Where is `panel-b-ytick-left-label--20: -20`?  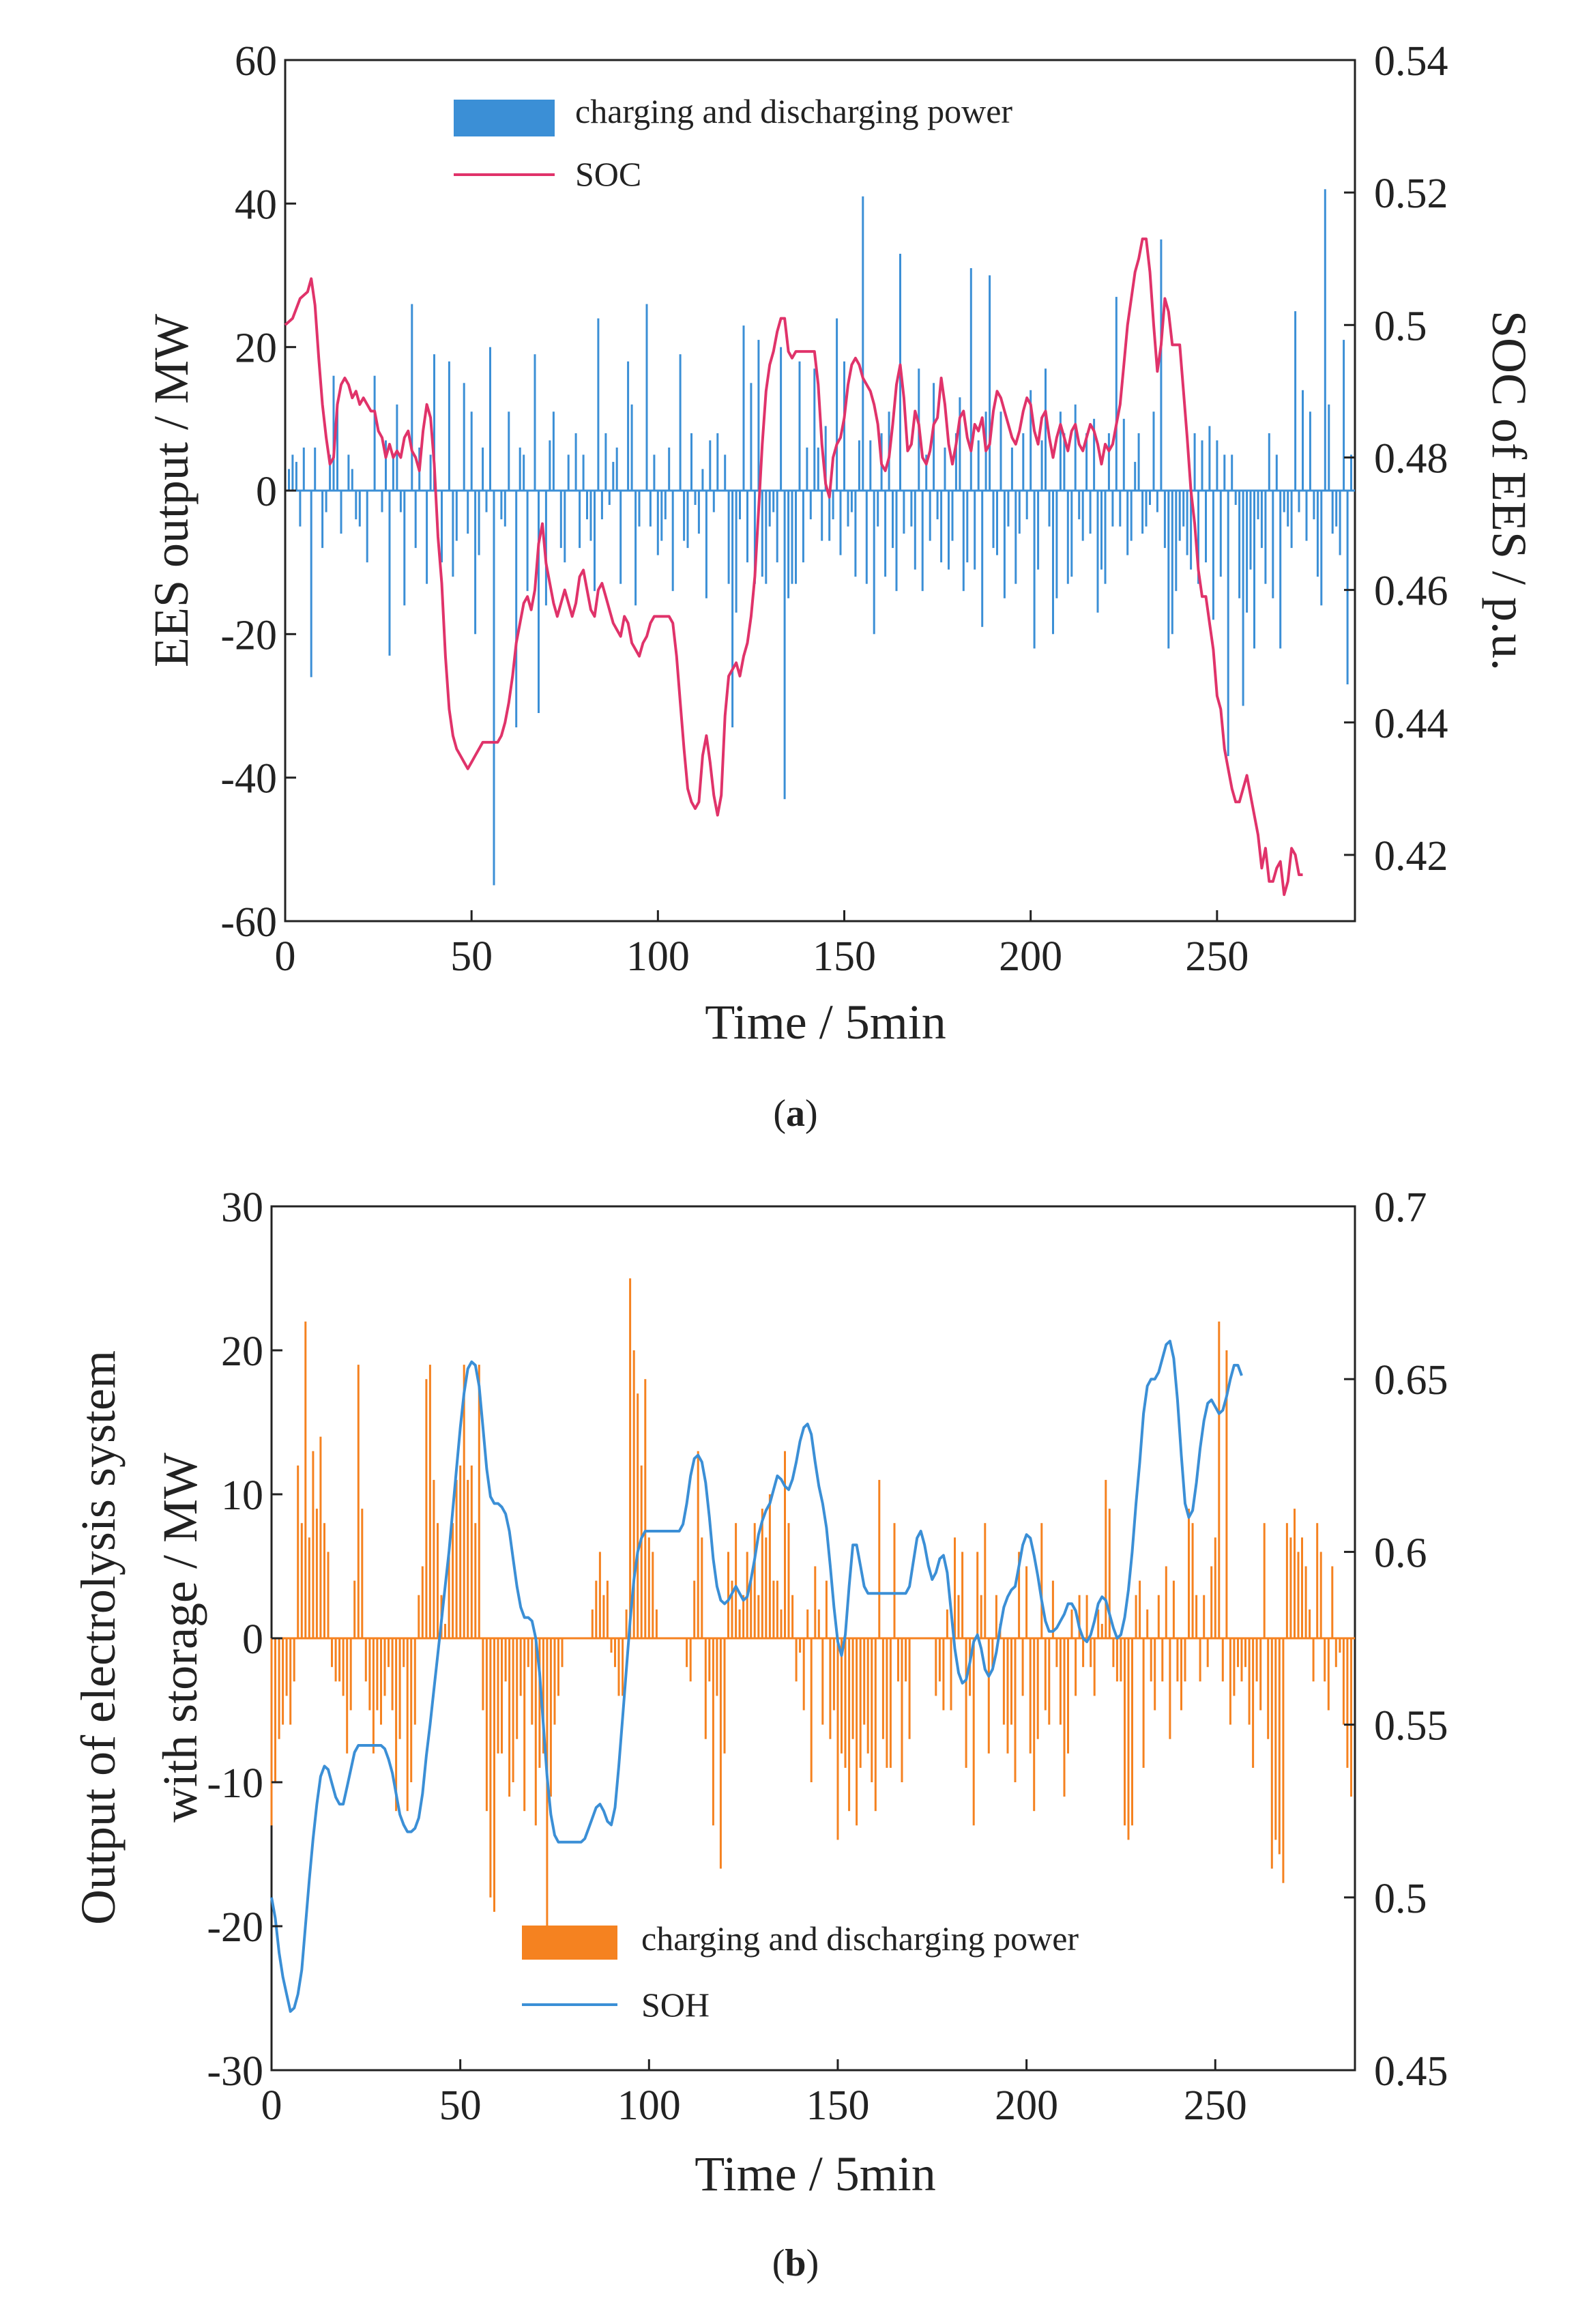 panel-b-ytick-left-label--20: -20 is located at coordinates (235, 1927).